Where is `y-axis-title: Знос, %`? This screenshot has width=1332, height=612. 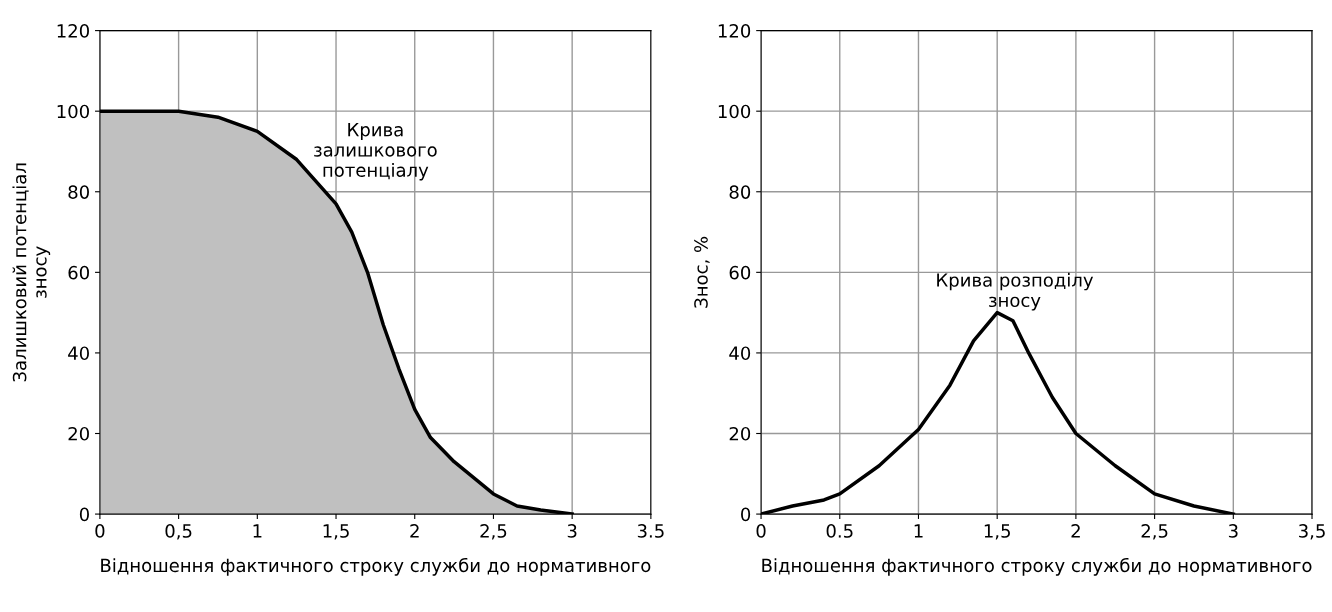 y-axis-title: Знос, % is located at coordinates (702, 272).